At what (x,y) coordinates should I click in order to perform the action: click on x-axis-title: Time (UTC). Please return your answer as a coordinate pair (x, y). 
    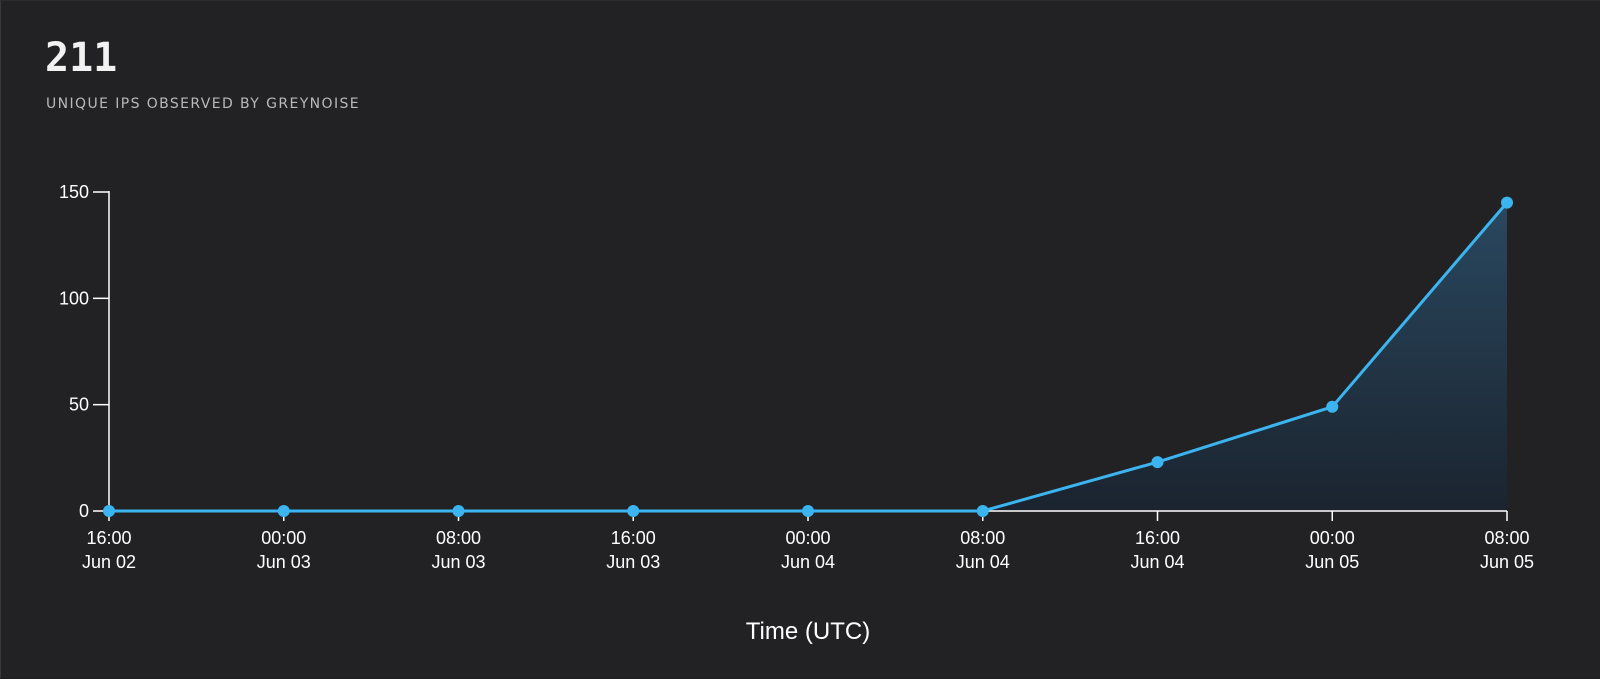
    Looking at the image, I should click on (808, 631).